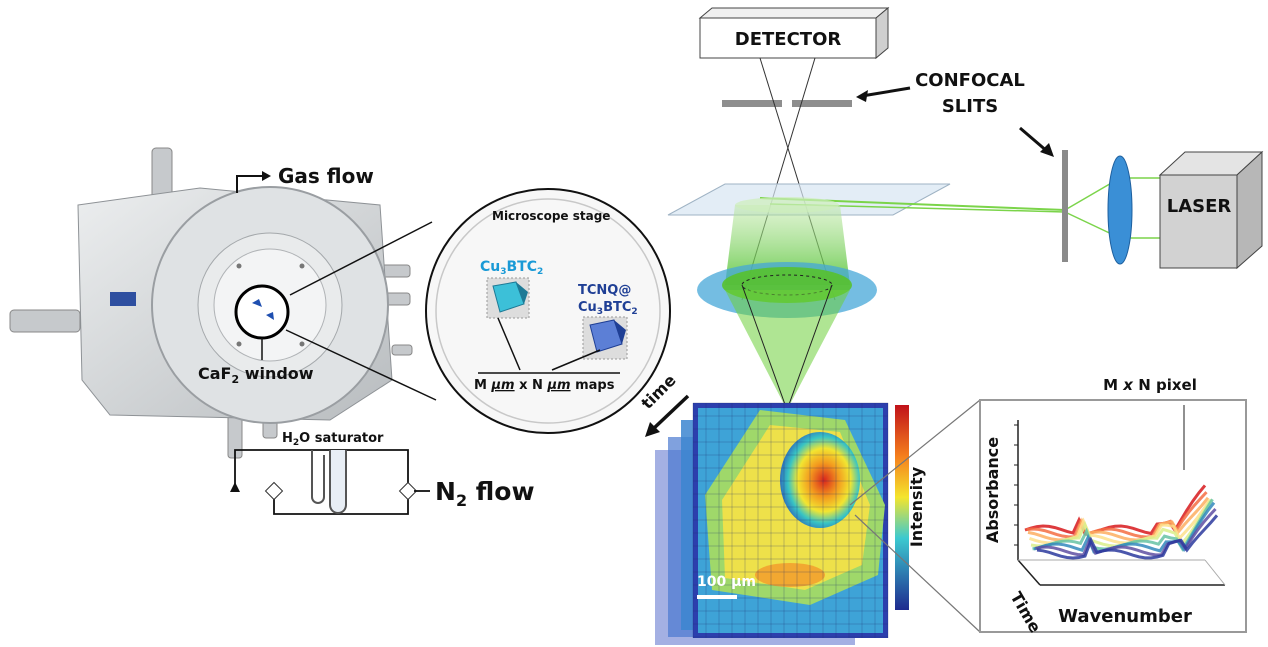 This screenshot has height=647, width=1268. Describe the element at coordinates (1065, 206) in the screenshot. I see `confocal-slit-side` at that location.